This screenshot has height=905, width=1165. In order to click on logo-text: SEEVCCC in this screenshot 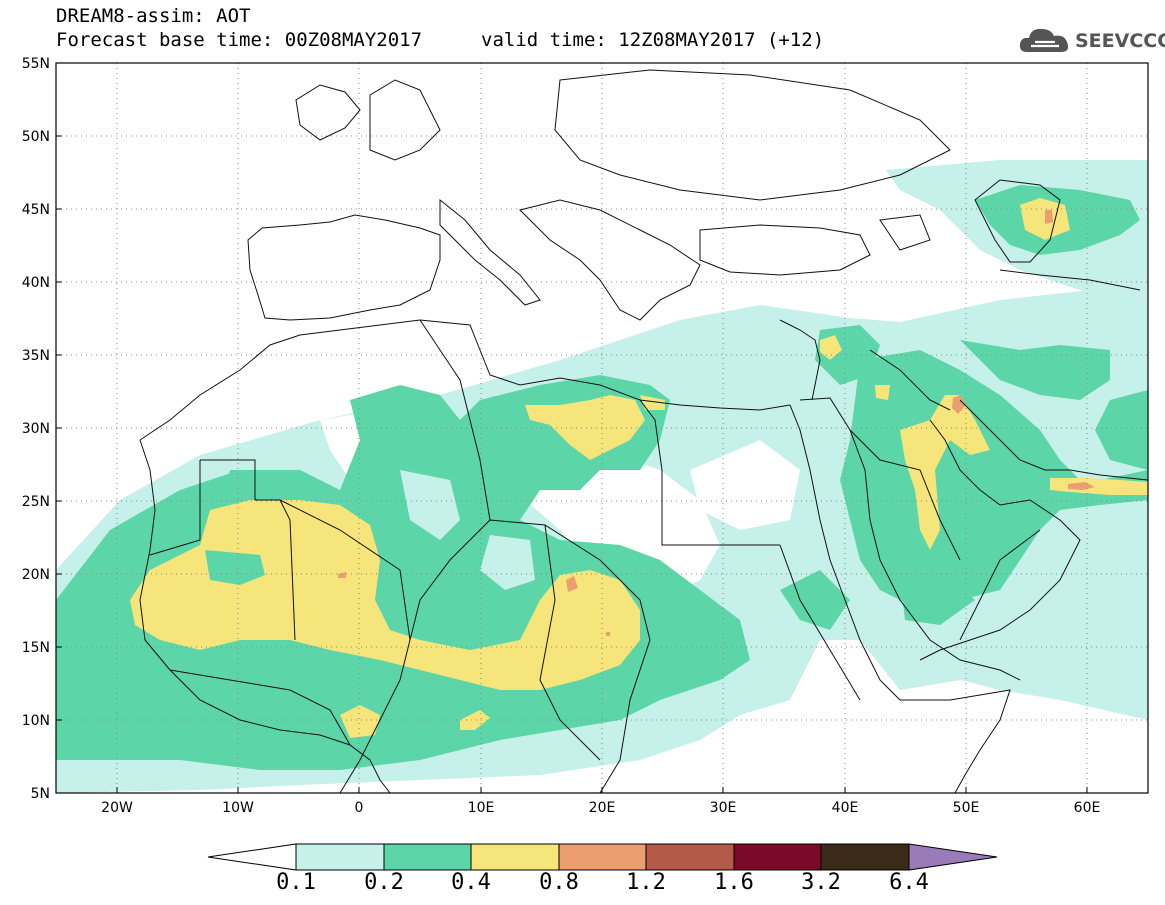, I will do `click(1120, 41)`.